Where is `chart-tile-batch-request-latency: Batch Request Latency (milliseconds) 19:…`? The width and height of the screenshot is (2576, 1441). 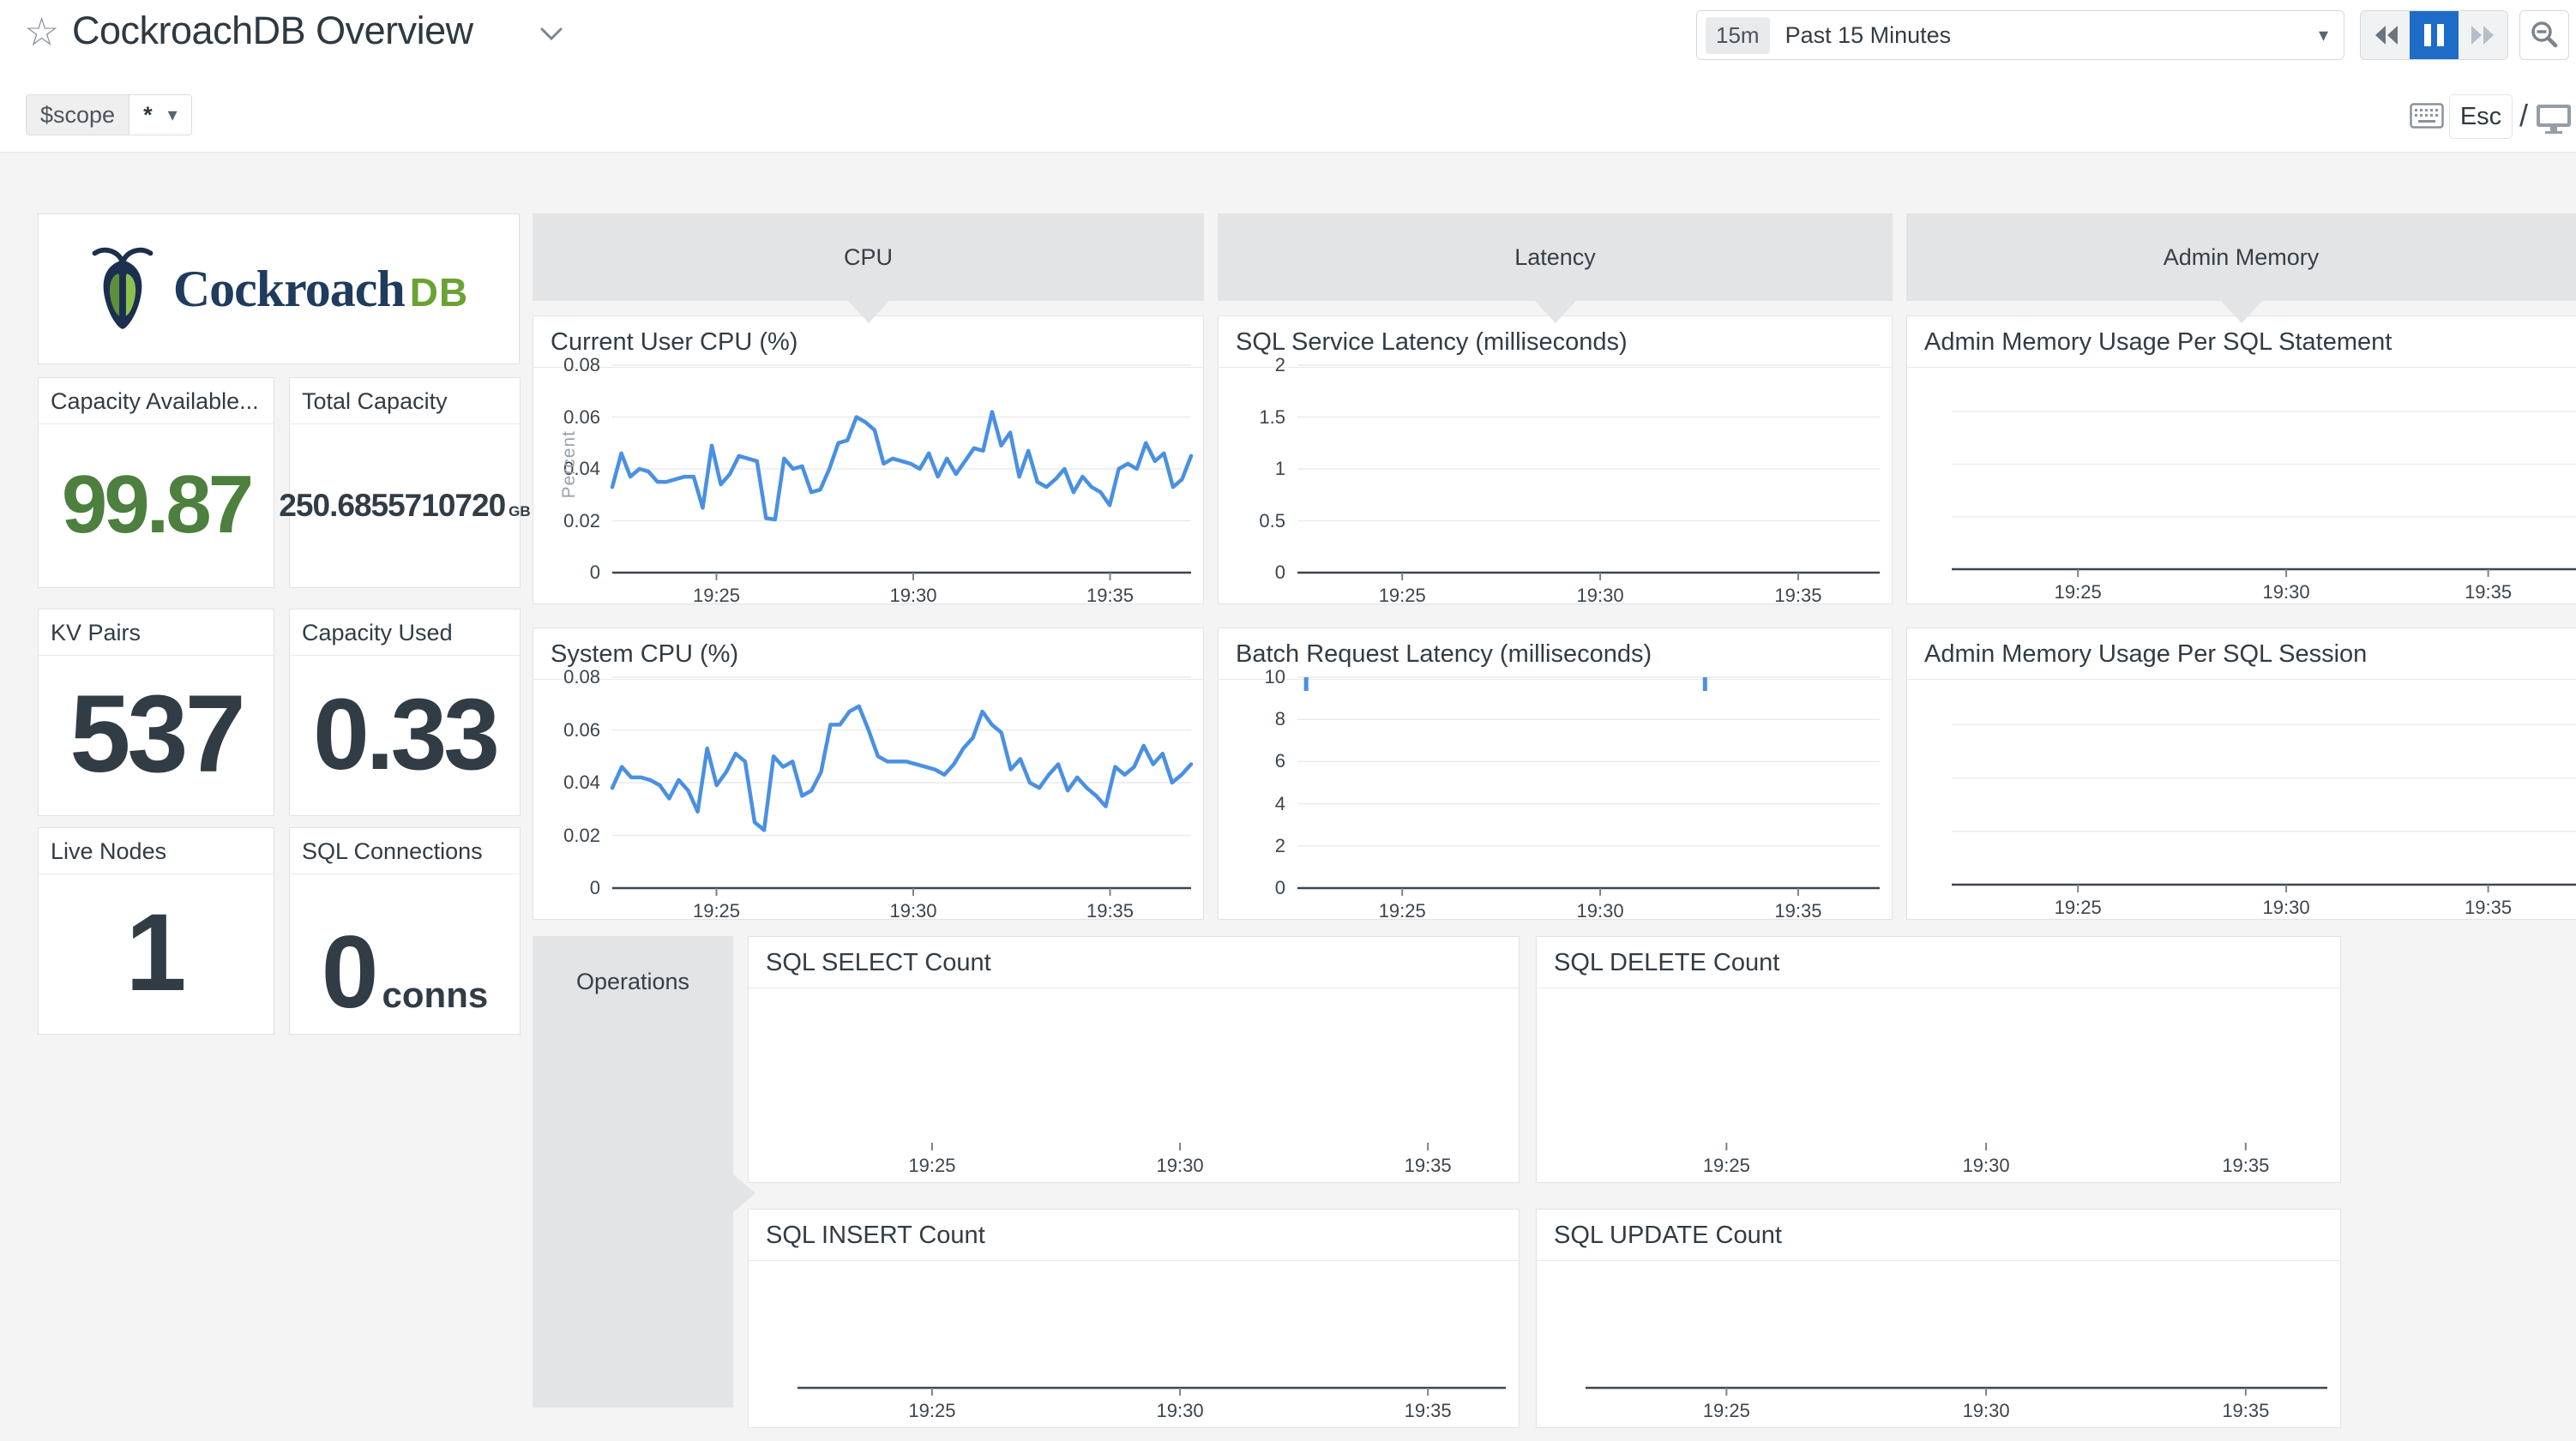 chart-tile-batch-request-latency: Batch Request Latency (milliseconds) 19:… is located at coordinates (1555, 774).